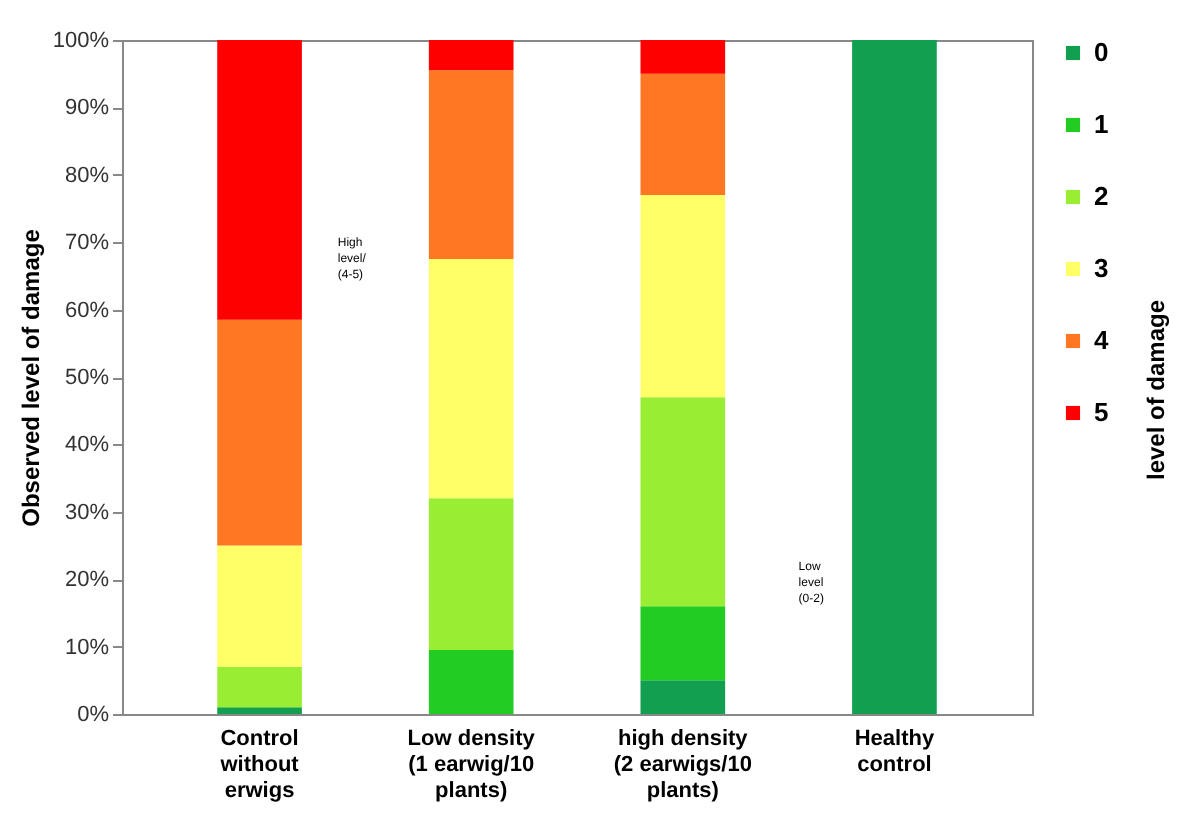 The height and width of the screenshot is (840, 1194). I want to click on y-tick-label: 70%, so click(87, 243).